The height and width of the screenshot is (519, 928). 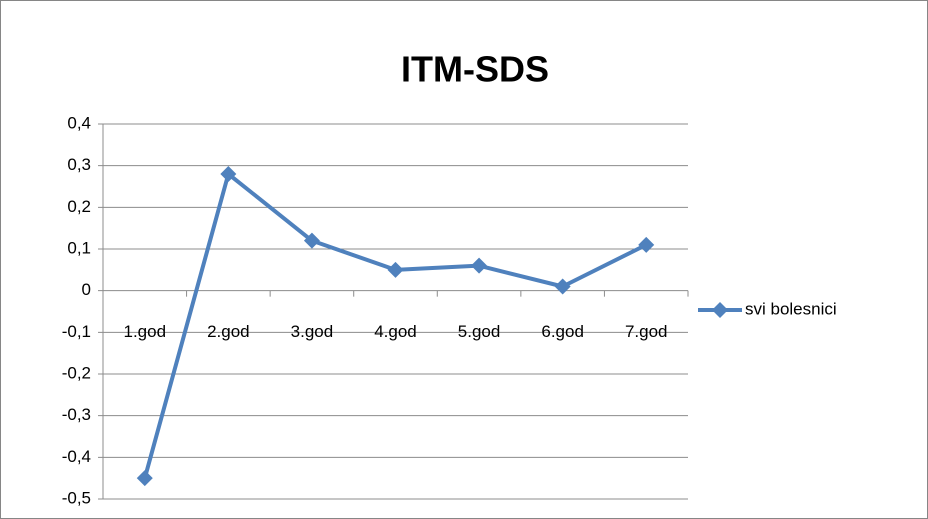 What do you see at coordinates (791, 308) in the screenshot?
I see `legend-label: svi bolesnici` at bounding box center [791, 308].